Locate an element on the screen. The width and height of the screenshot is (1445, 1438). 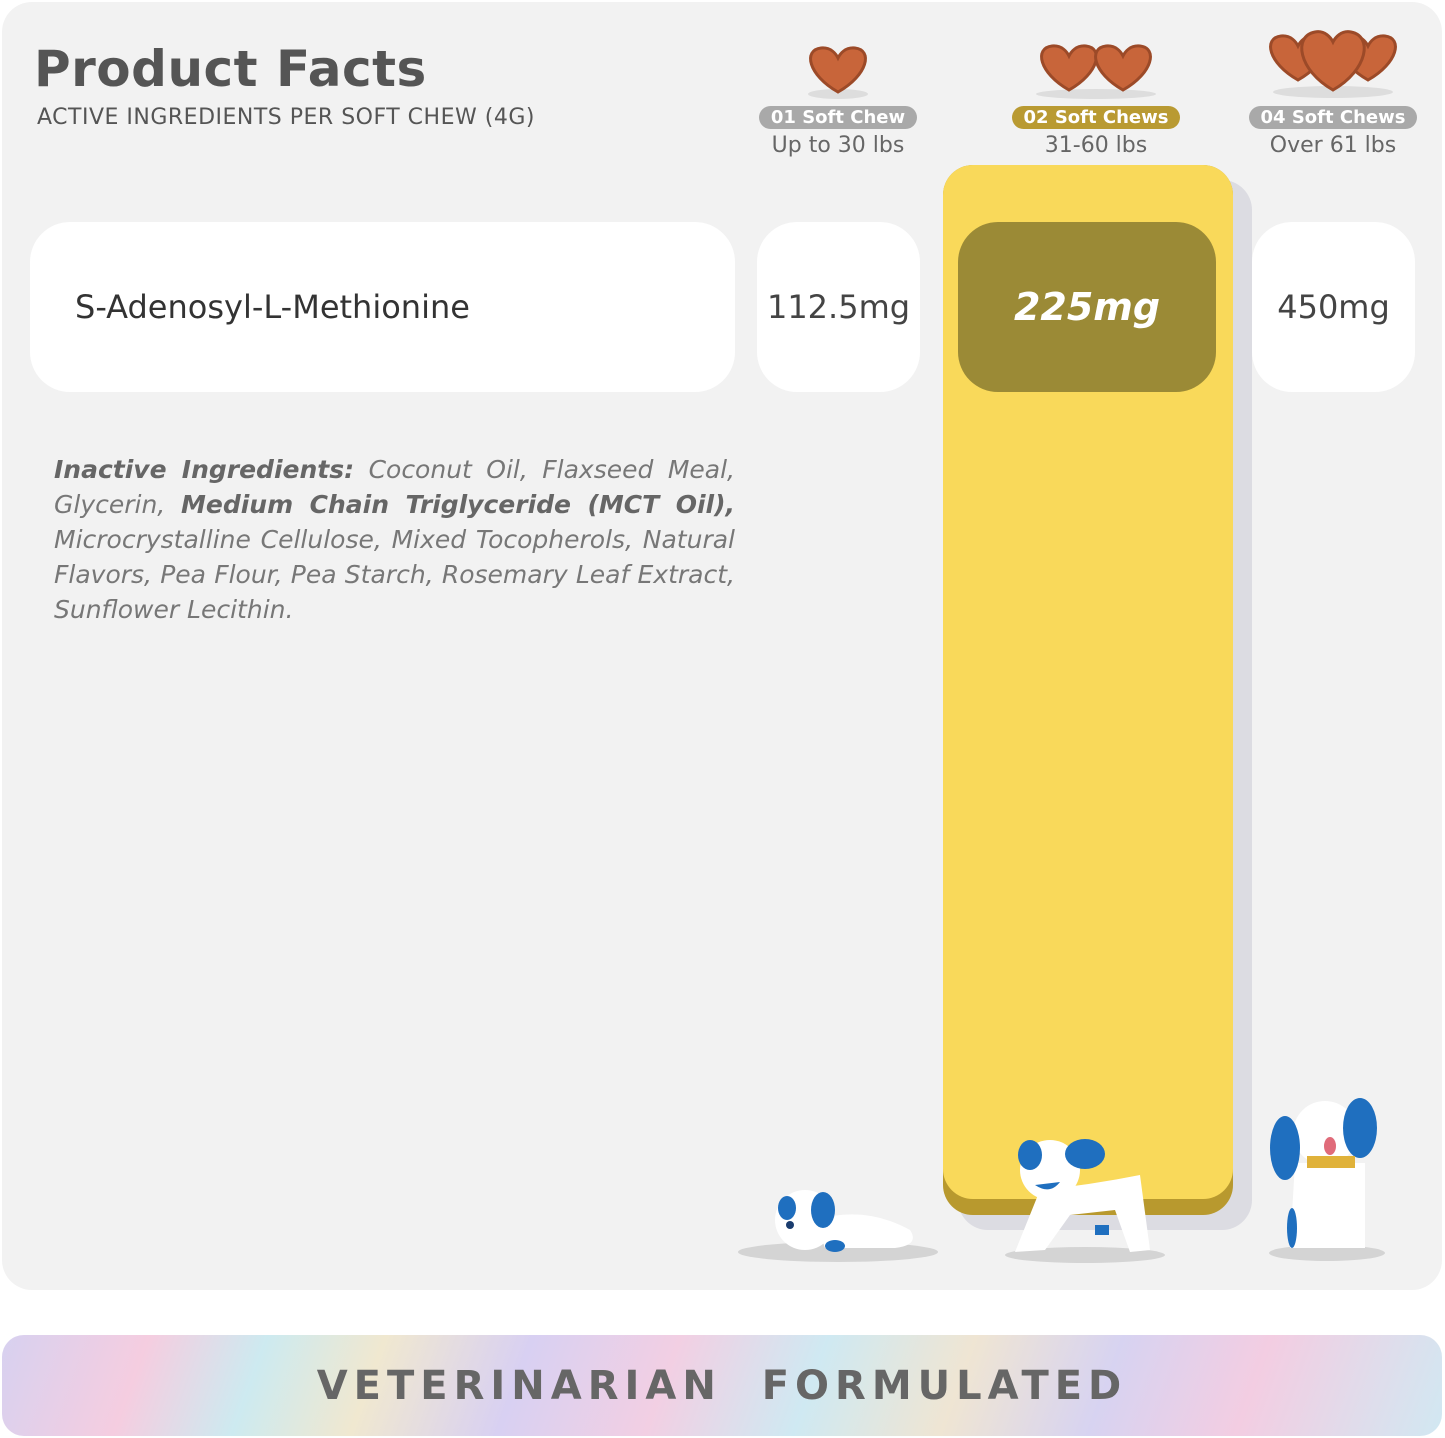
amount-4-chews: 450mg is located at coordinates (1333, 307).